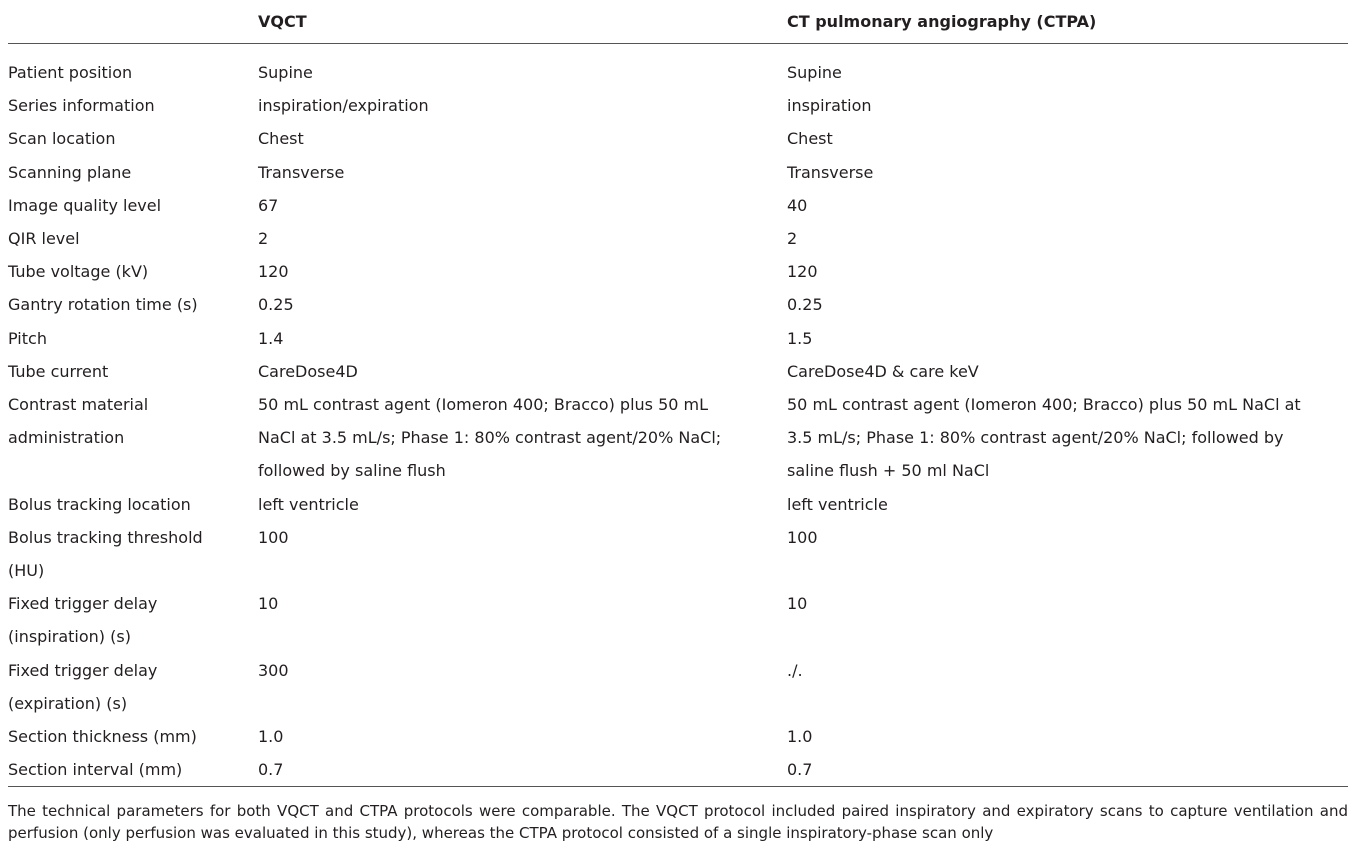  What do you see at coordinates (133, 620) in the screenshot?
I see `row-label: Fixed trigger delay (inspiration) (s)` at bounding box center [133, 620].